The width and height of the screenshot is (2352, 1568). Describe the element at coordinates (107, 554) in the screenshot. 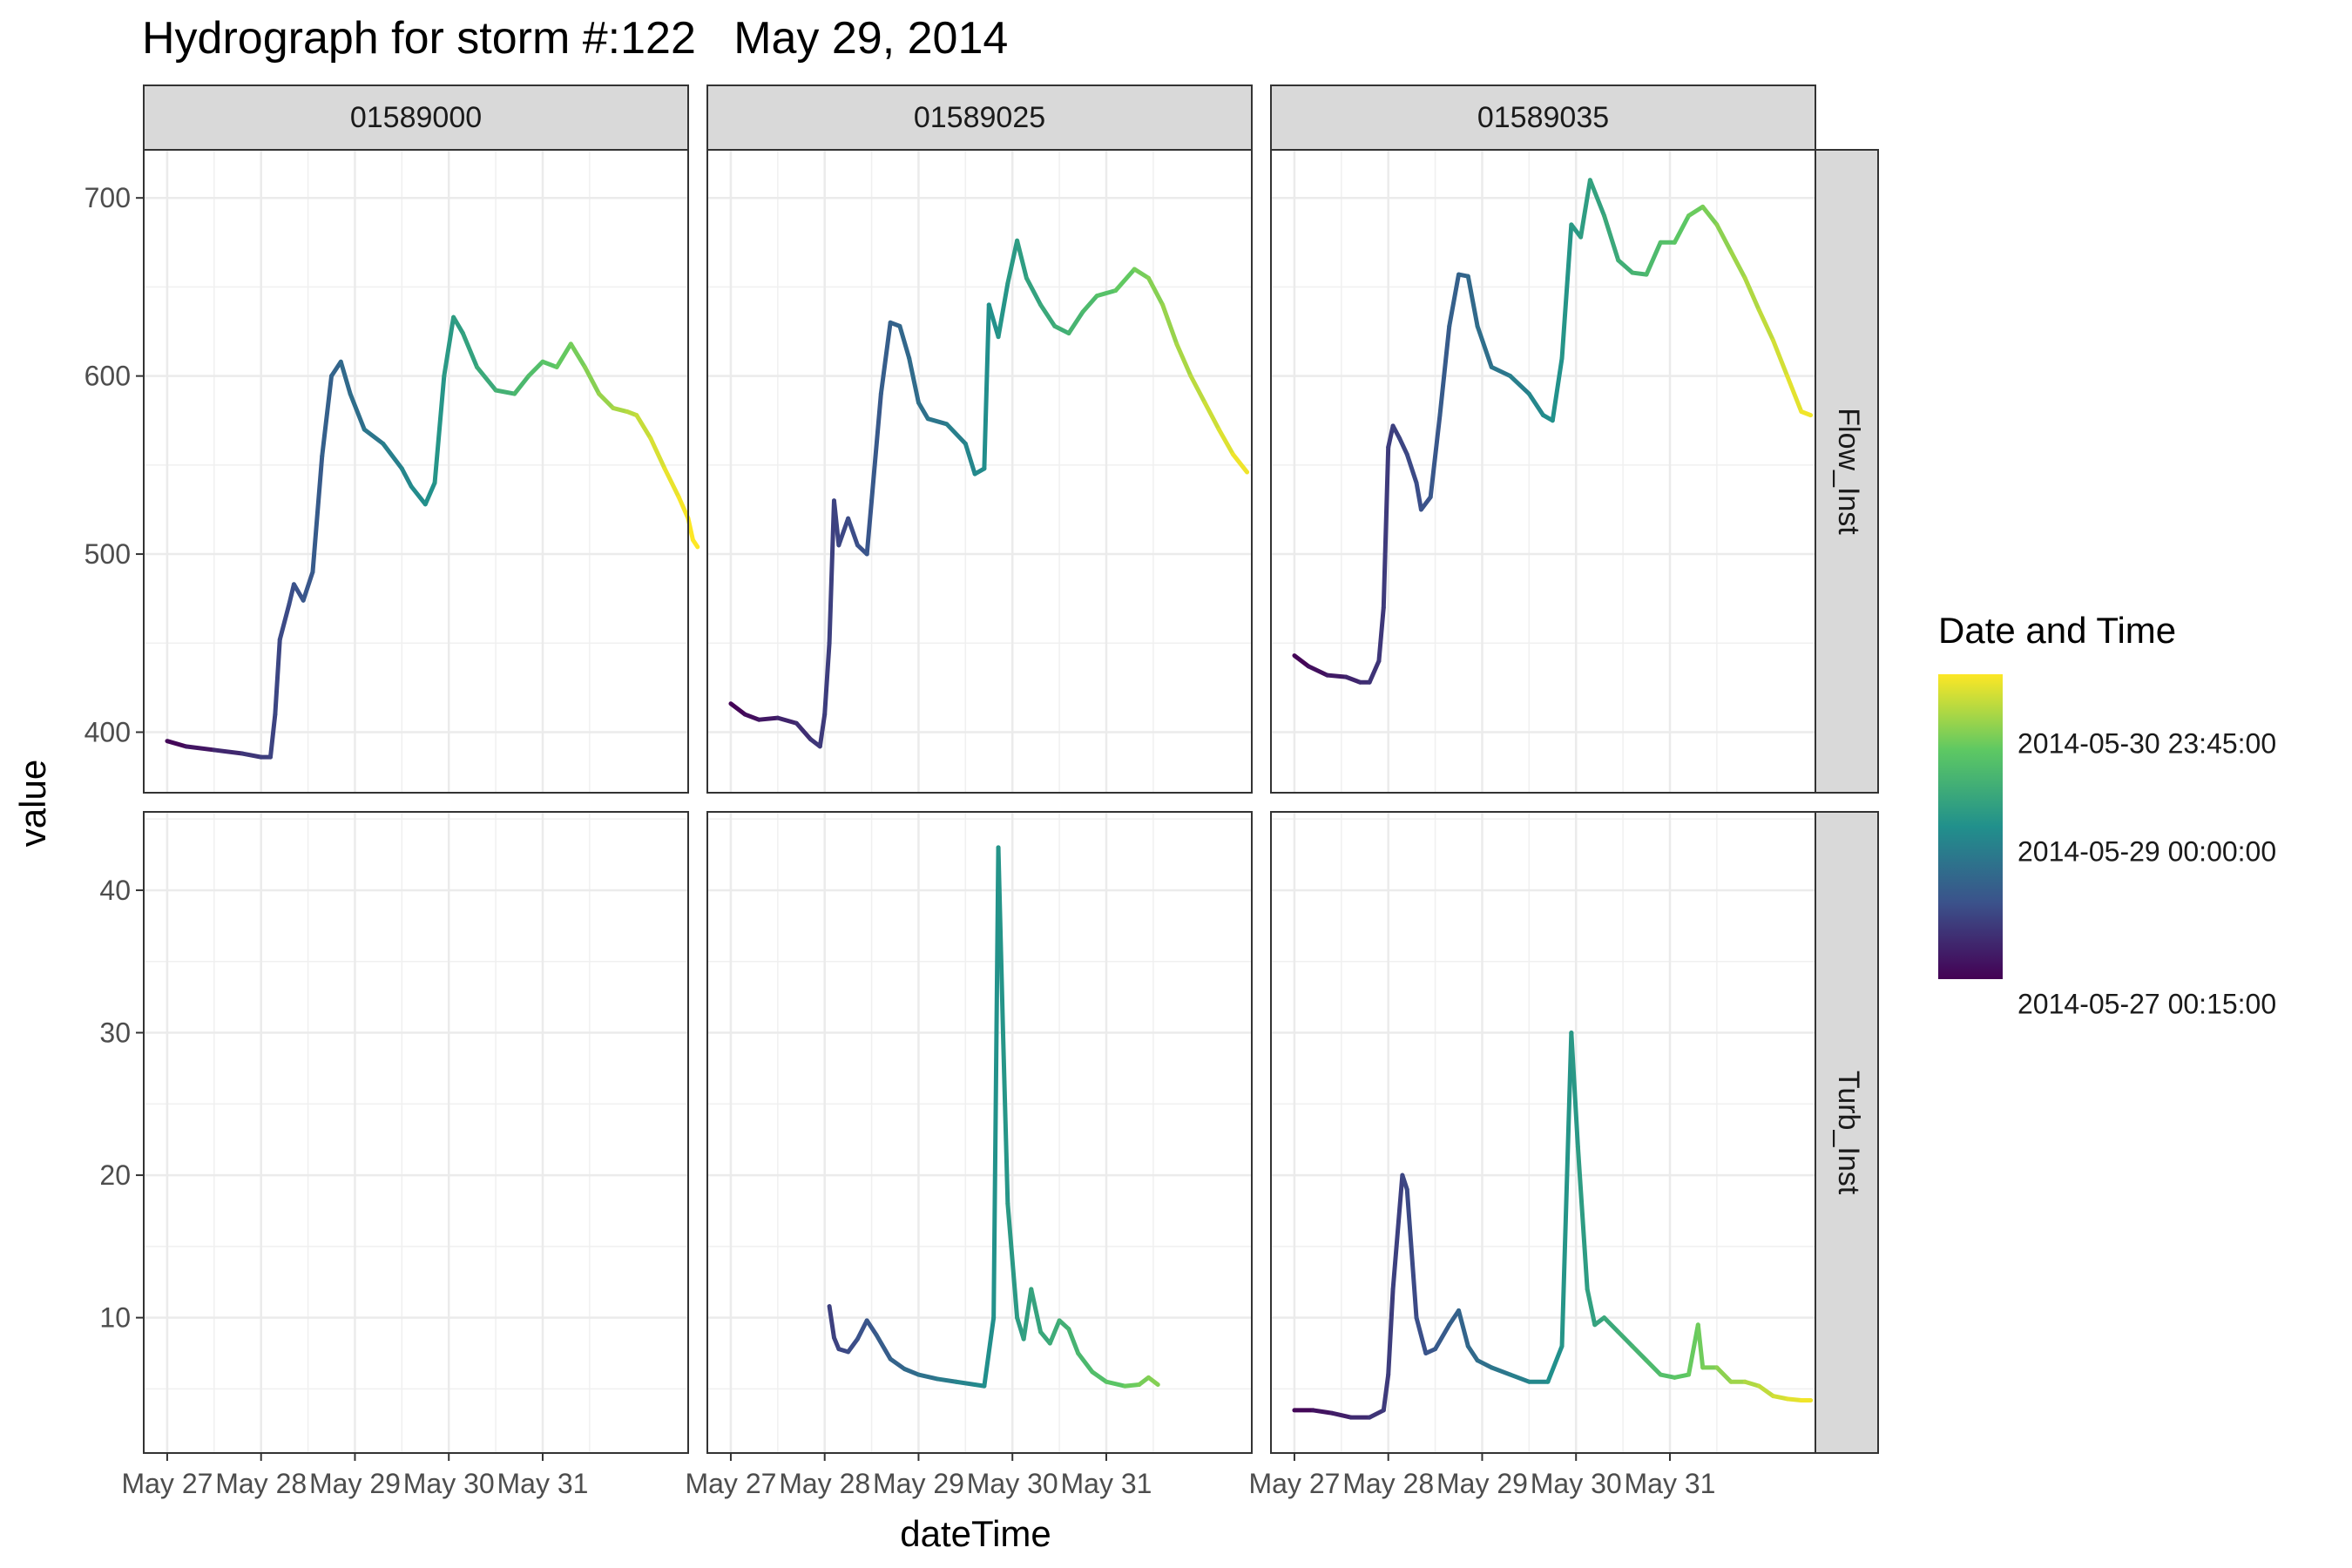

I see `y-tick-label: 500` at that location.